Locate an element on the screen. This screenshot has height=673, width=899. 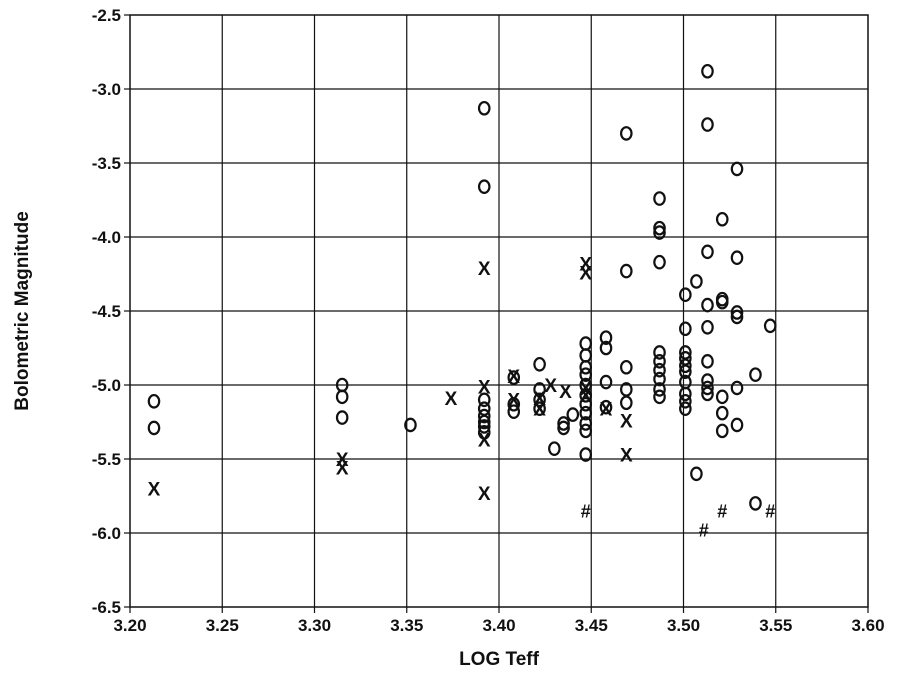
x-tick-label: 3.55 is located at coordinates (775, 625).